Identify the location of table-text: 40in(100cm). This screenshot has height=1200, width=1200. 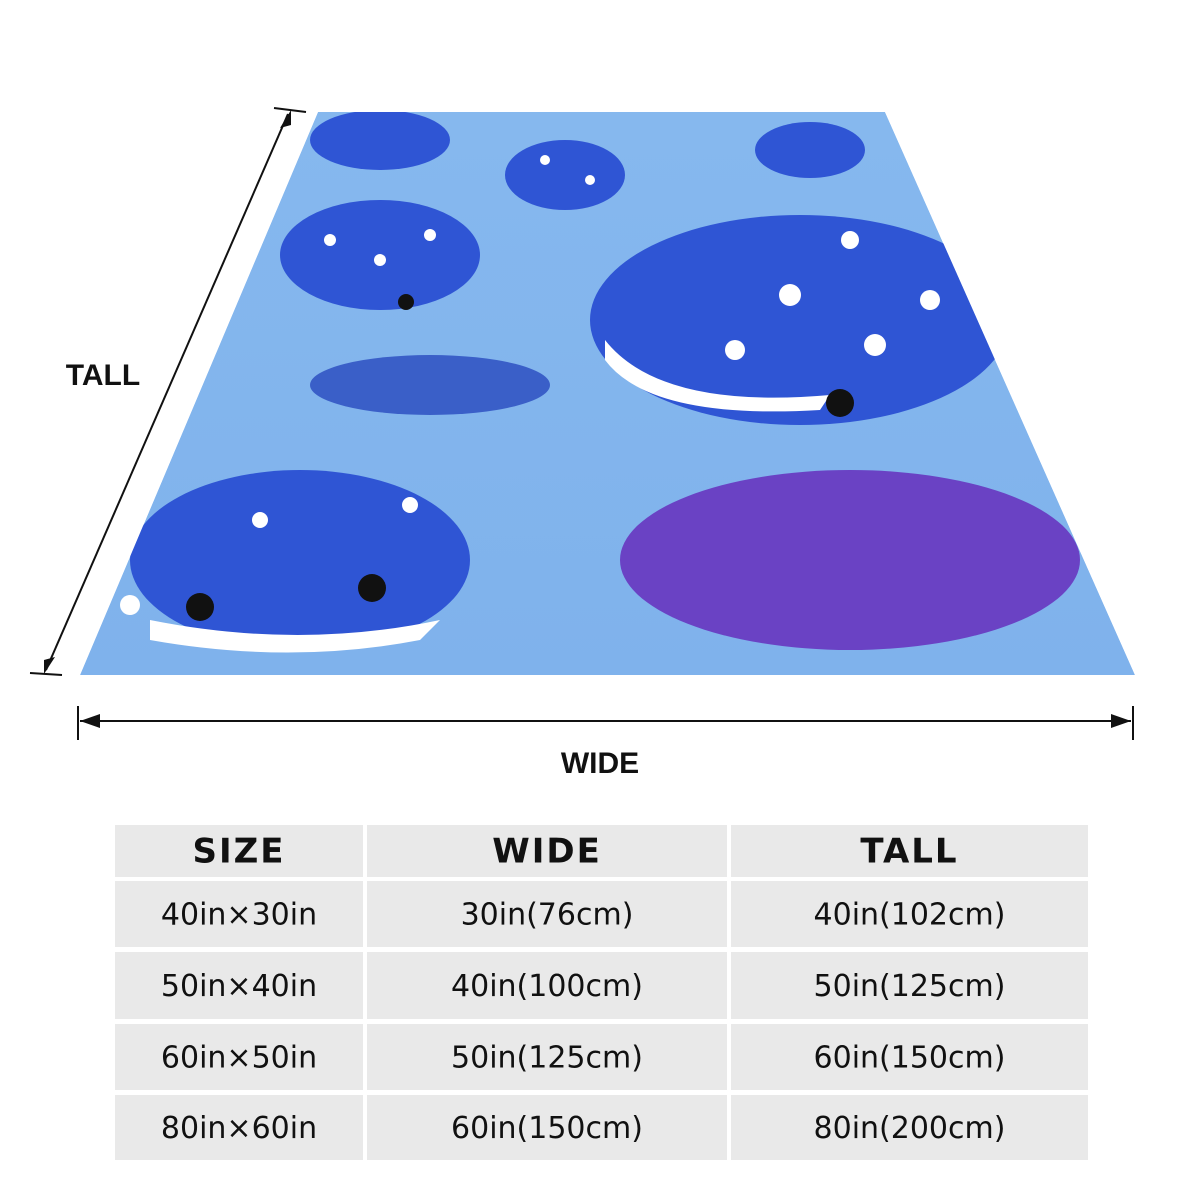
(547, 986).